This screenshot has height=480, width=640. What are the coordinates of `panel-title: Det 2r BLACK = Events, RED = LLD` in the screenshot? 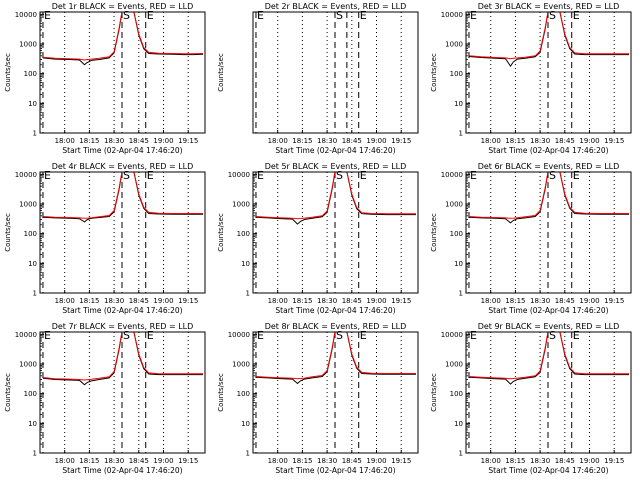 It's located at (336, 6).